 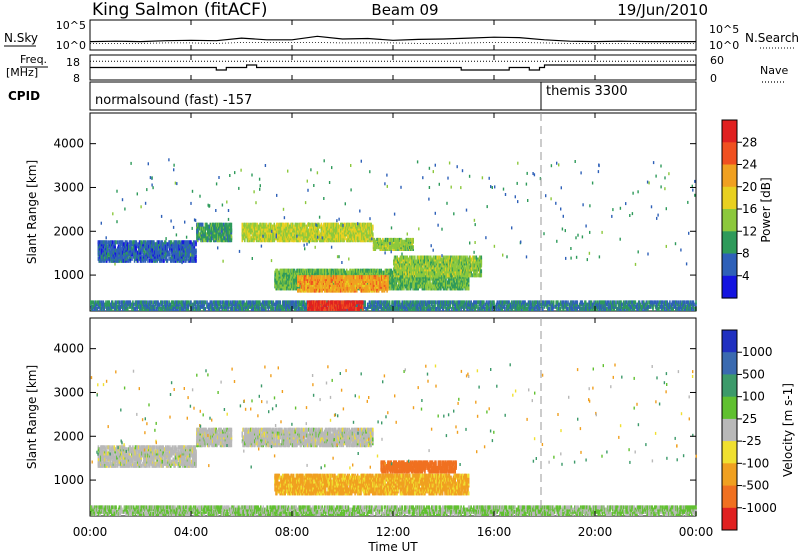 I want to click on beam-title: Beam 09, so click(x=404, y=10).